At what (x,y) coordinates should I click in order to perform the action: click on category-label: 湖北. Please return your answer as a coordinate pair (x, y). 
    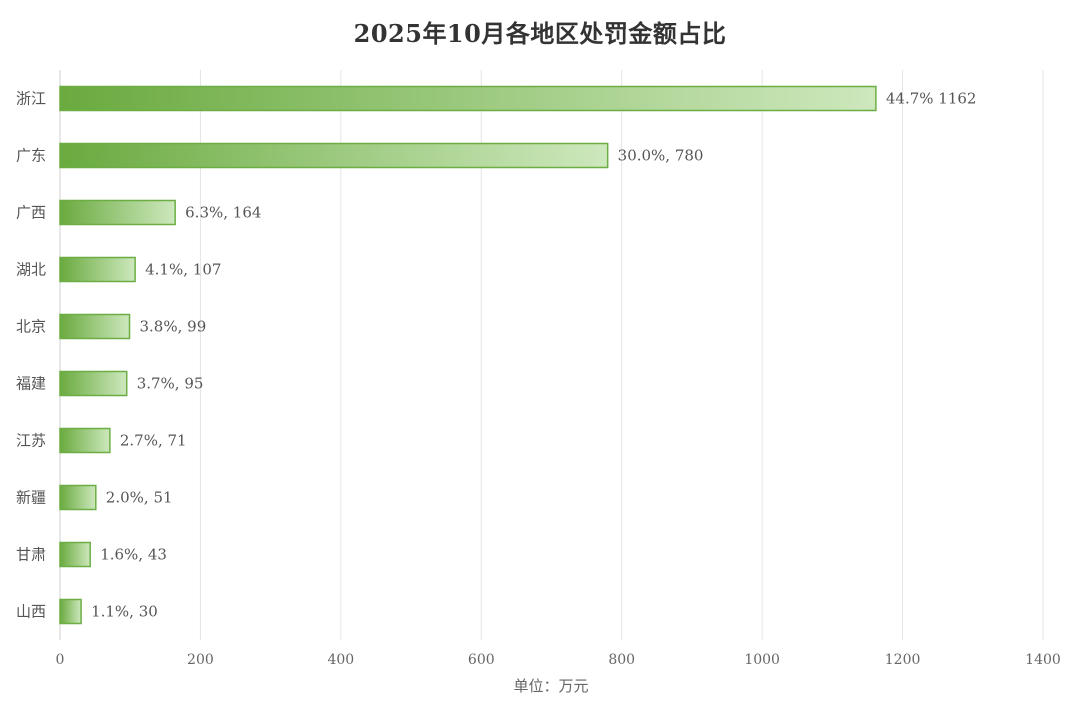
    Looking at the image, I should click on (31, 270).